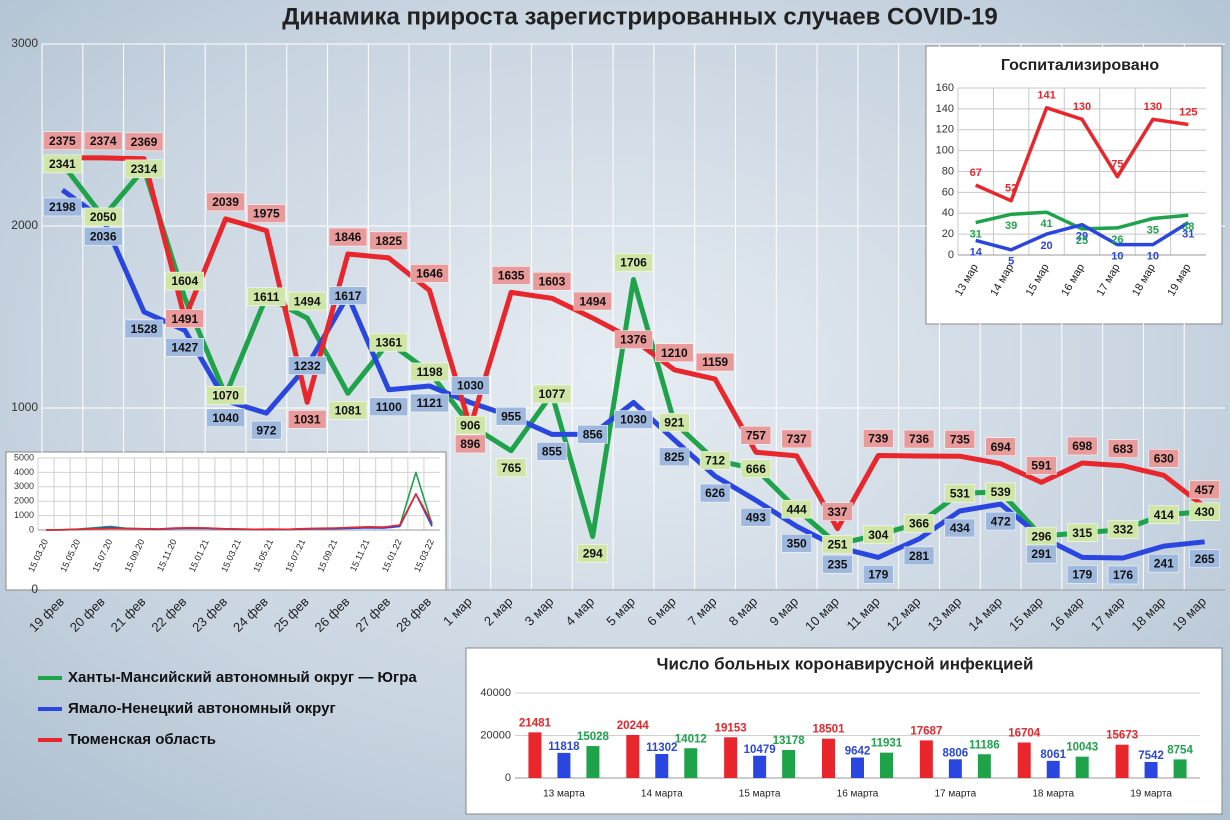 The height and width of the screenshot is (820, 1230). What do you see at coordinates (348, 410) in the screenshot?
I see `value-label: 1081` at bounding box center [348, 410].